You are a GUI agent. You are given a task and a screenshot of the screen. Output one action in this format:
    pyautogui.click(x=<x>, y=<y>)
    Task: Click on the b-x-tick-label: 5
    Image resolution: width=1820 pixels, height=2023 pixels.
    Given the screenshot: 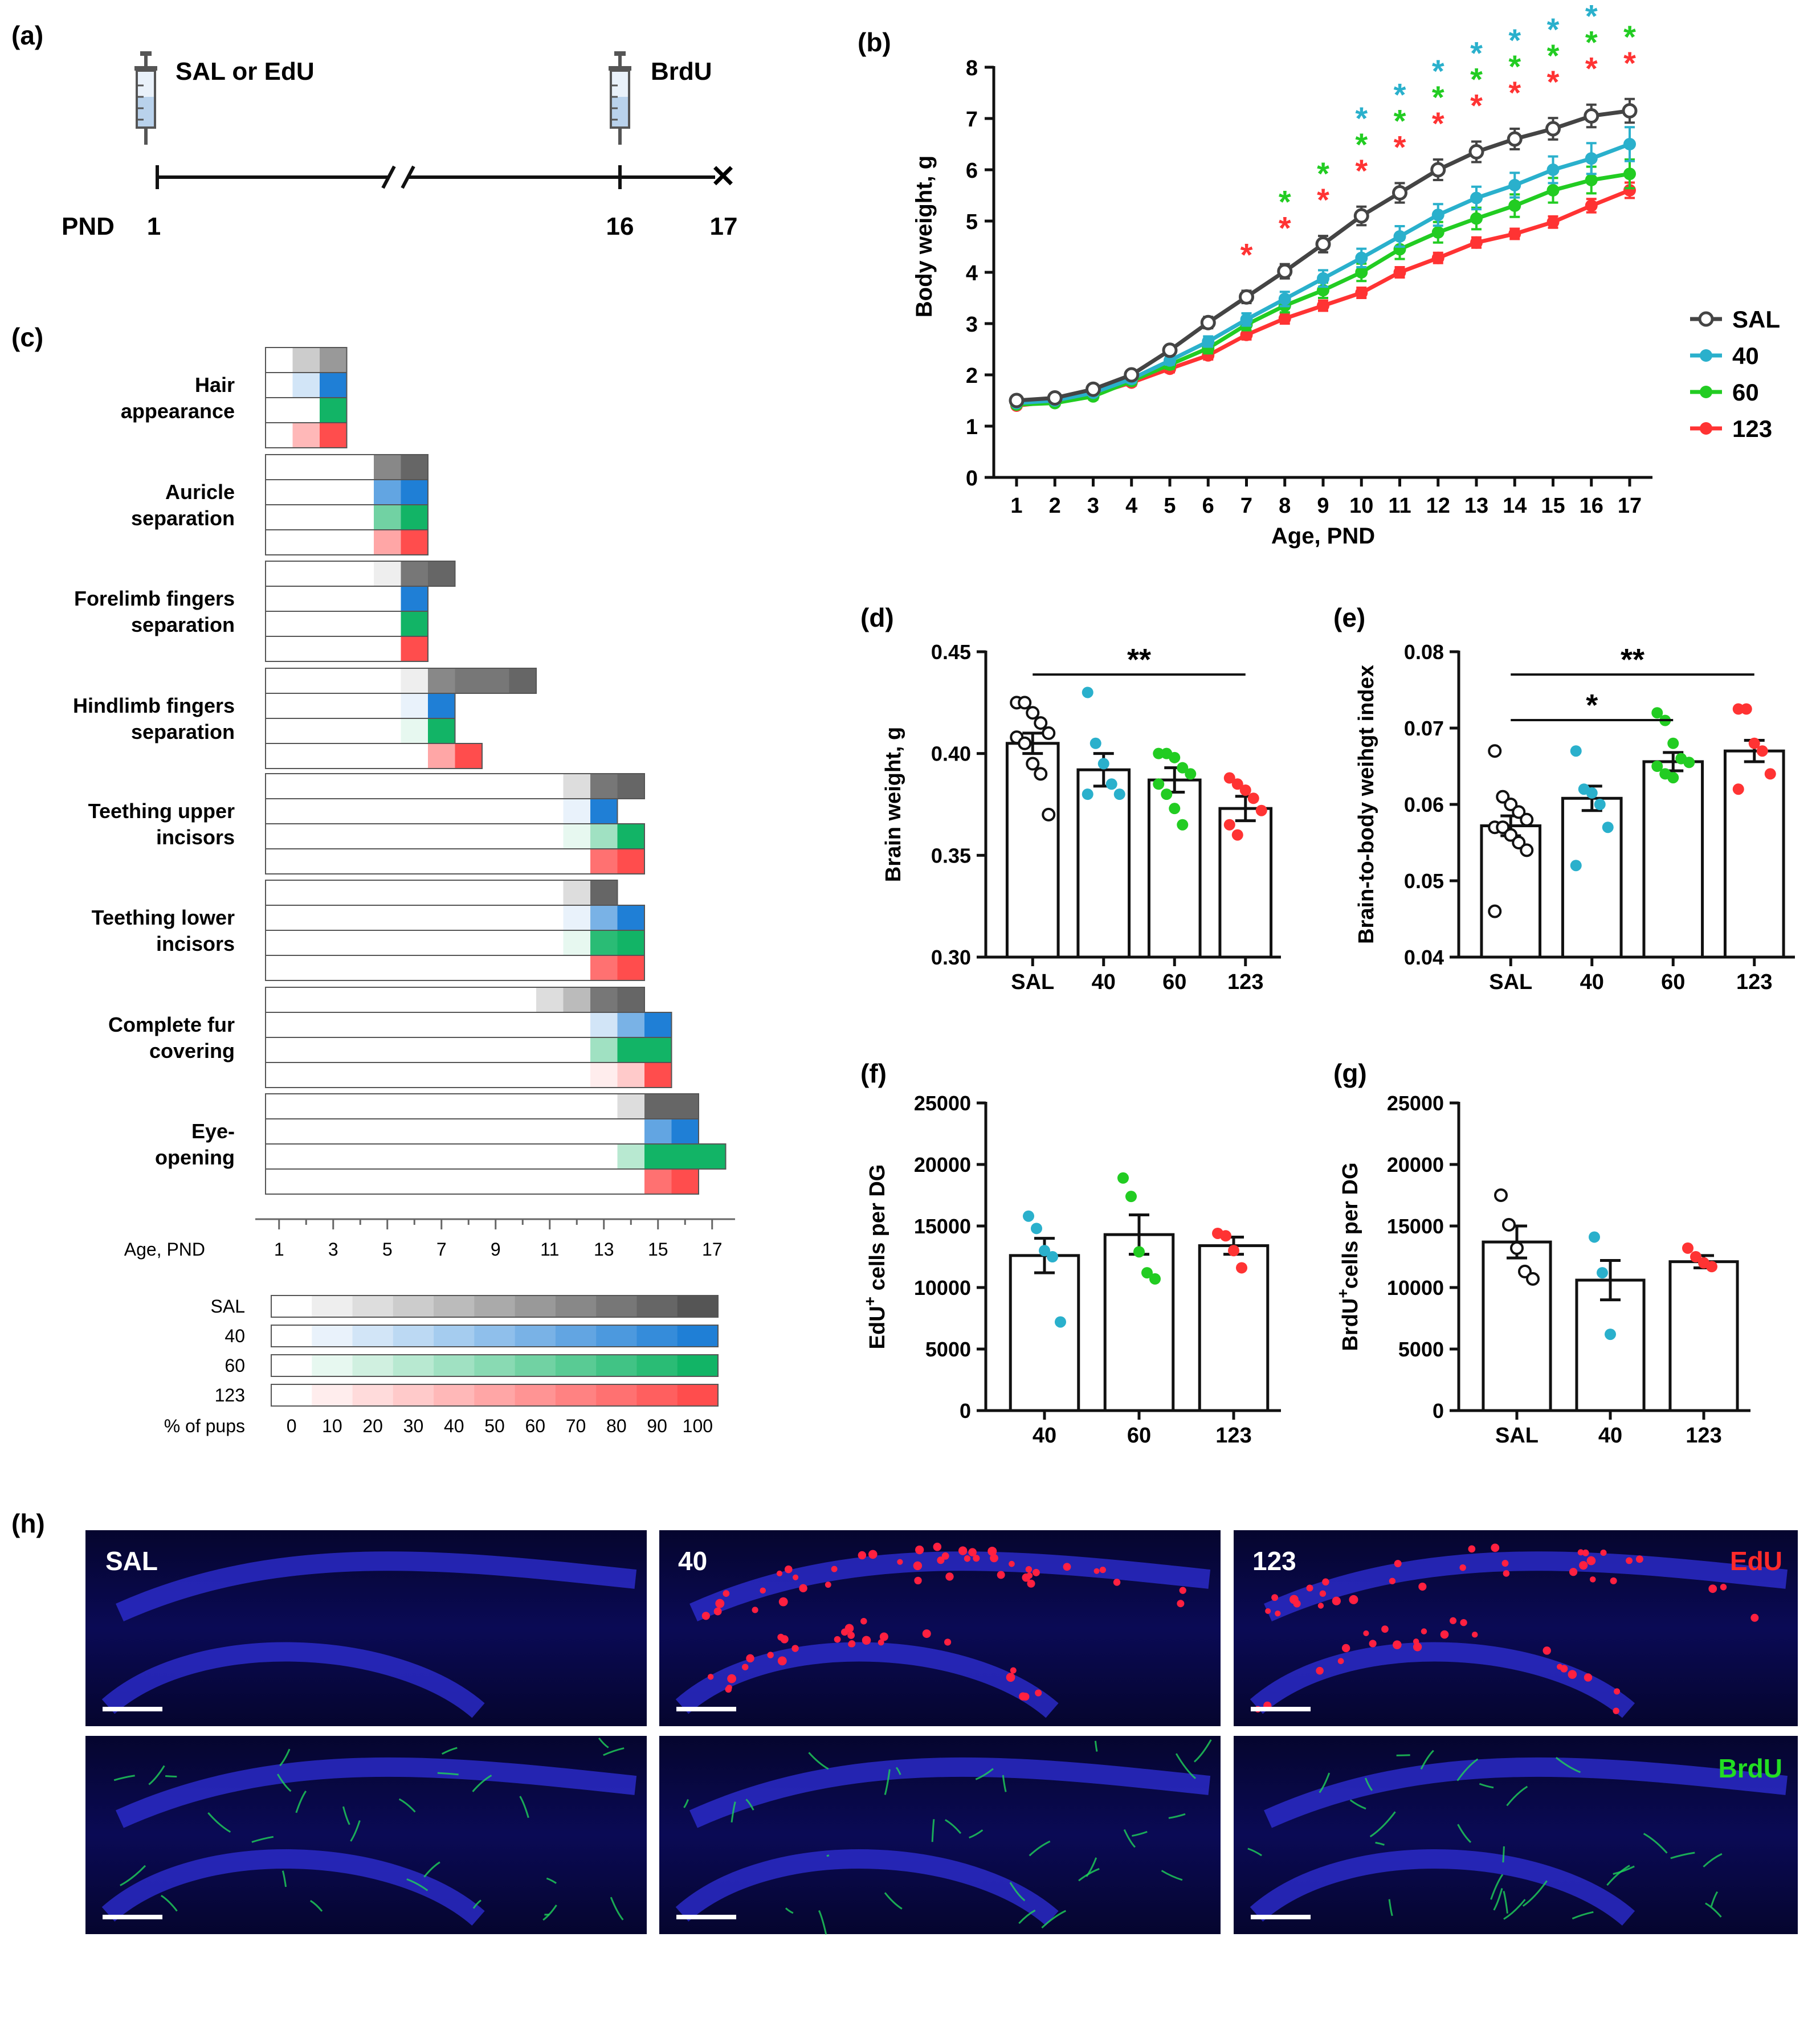 What is the action you would take?
    pyautogui.click(x=1170, y=506)
    